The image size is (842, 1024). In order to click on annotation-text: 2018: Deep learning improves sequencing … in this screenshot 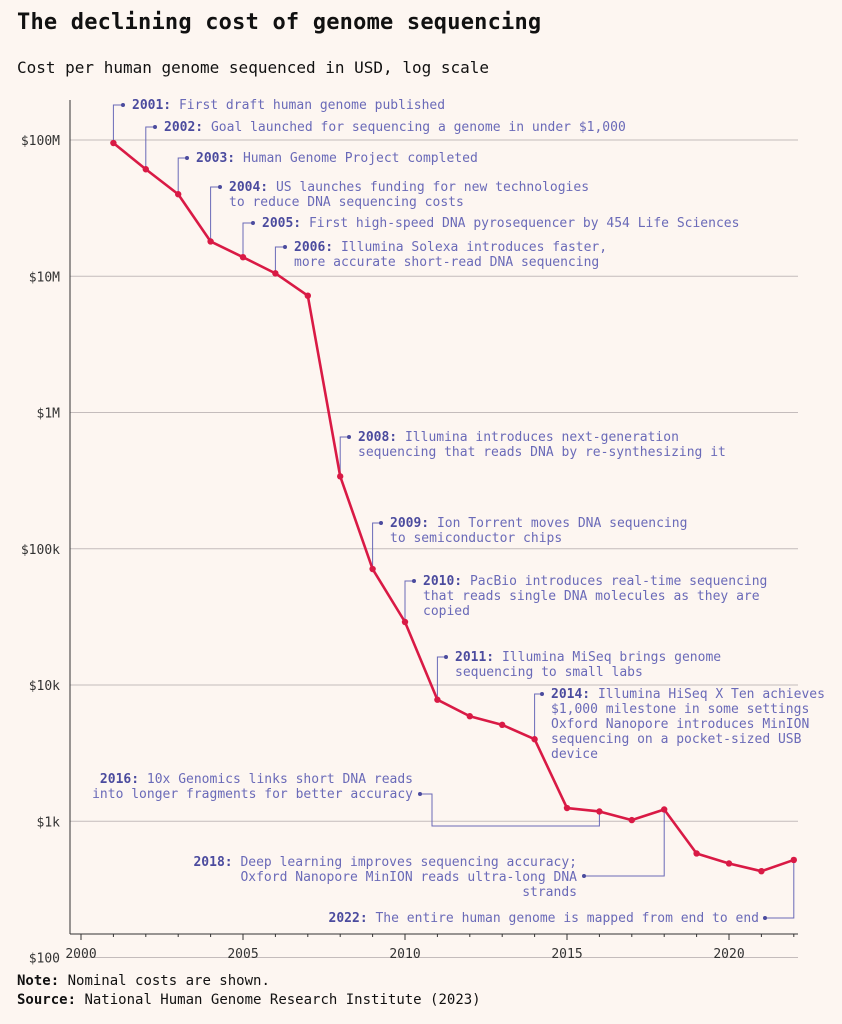, I will do `click(385, 877)`.